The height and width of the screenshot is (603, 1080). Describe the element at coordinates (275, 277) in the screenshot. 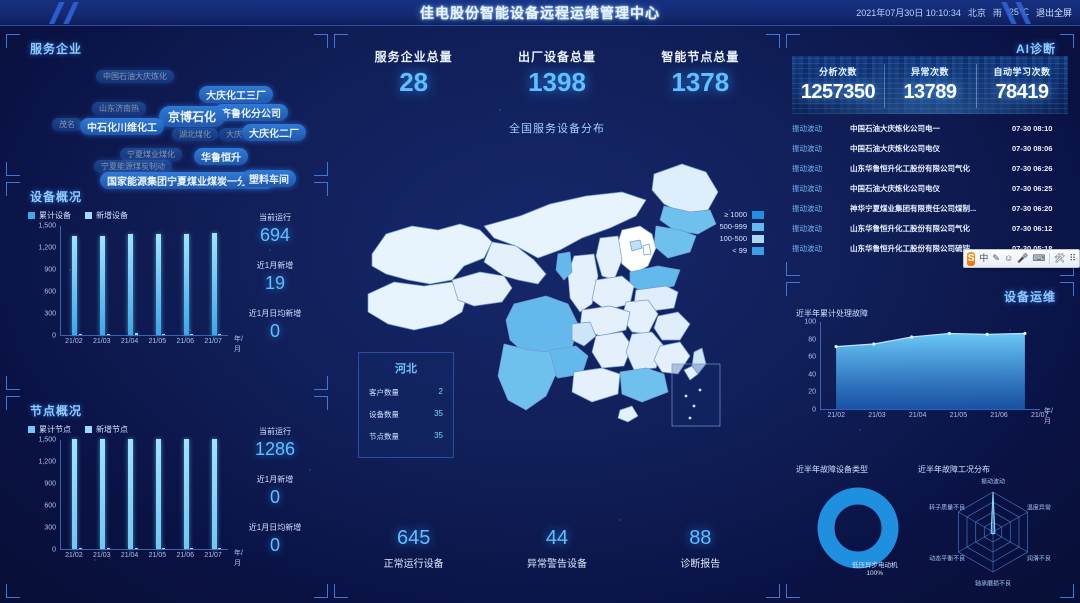

I see `side-stat: 近1月新增 19` at that location.